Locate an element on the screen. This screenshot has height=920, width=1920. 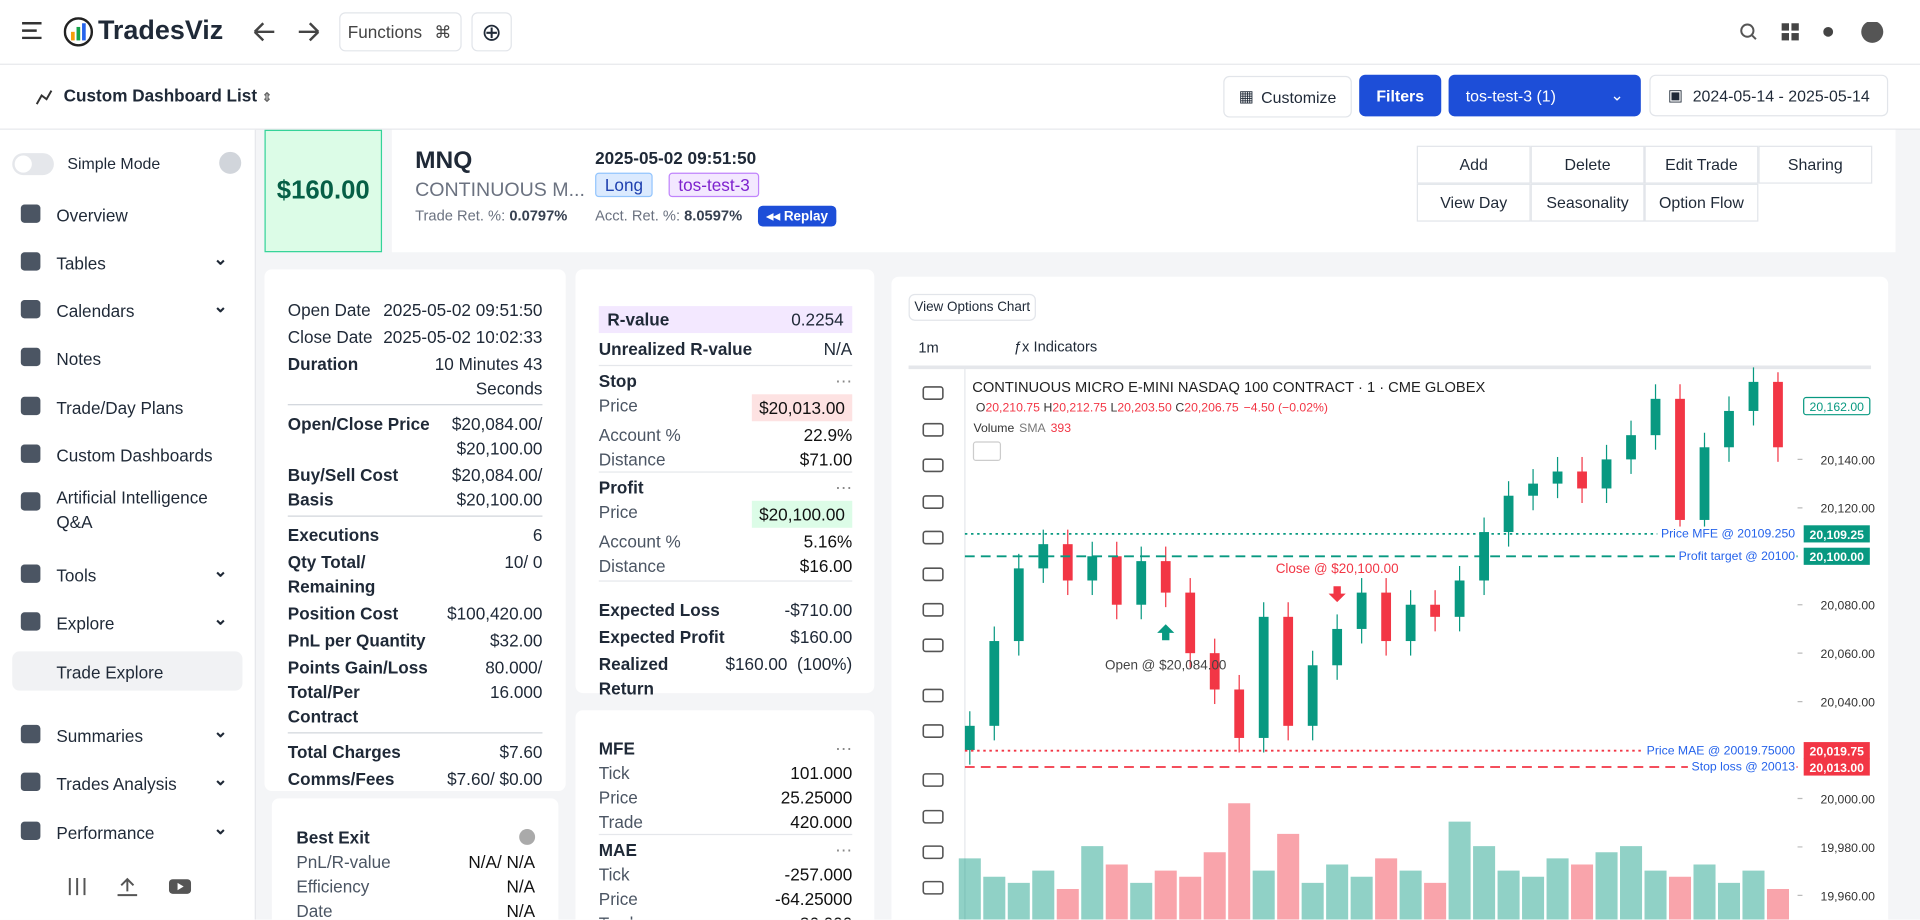
label: R-value is located at coordinates (638, 319).